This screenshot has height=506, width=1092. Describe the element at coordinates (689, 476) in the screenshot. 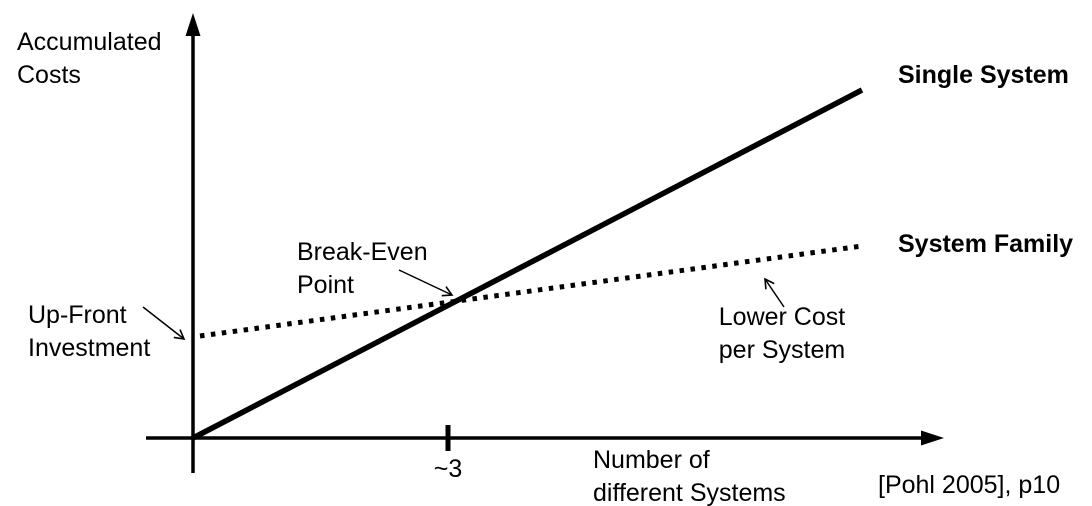

I see `x-axis-label: Number of different Systems` at that location.